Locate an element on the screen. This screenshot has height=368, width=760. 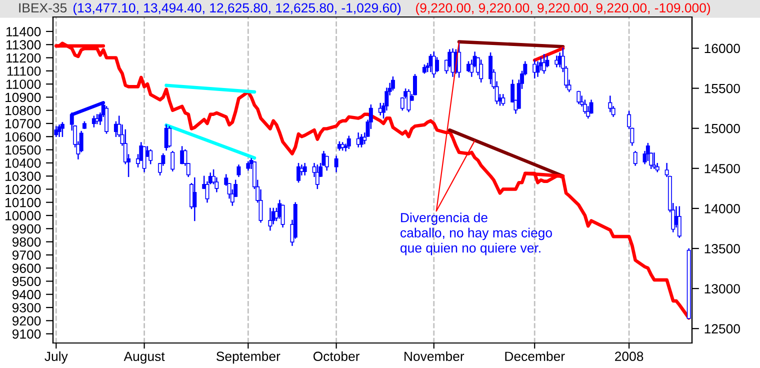
y-tick-label: 9500 is located at coordinates (26, 281).